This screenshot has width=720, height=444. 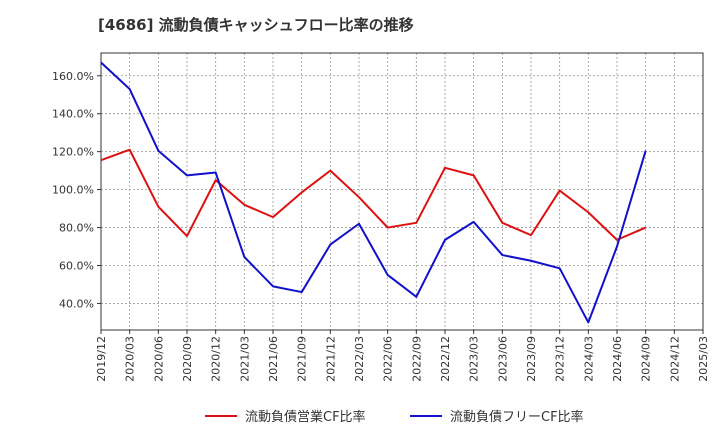 What do you see at coordinates (502, 359) in the screenshot?
I see `x-tick-label: 2023/06` at bounding box center [502, 359].